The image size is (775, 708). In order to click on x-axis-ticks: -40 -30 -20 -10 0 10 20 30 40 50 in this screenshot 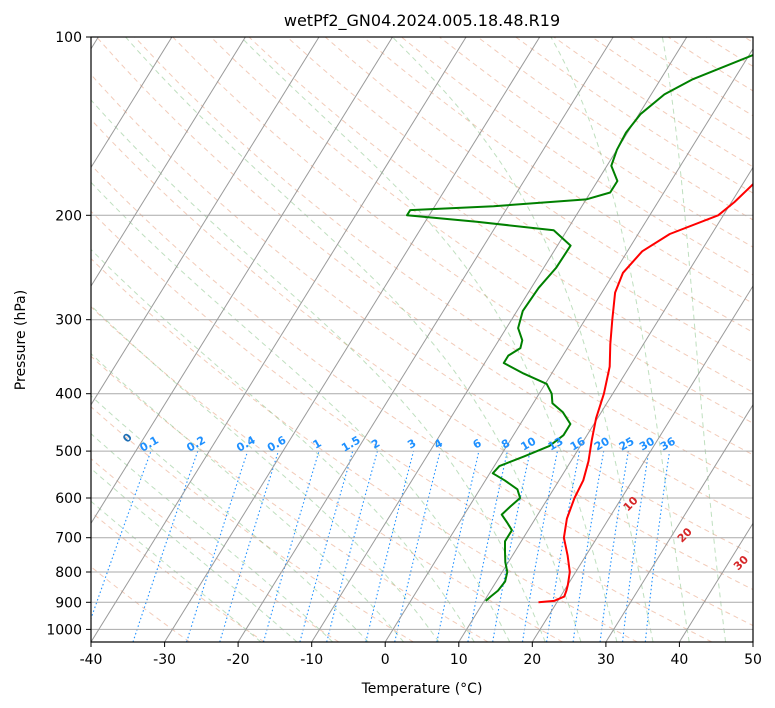, I will do `click(421, 655)`.